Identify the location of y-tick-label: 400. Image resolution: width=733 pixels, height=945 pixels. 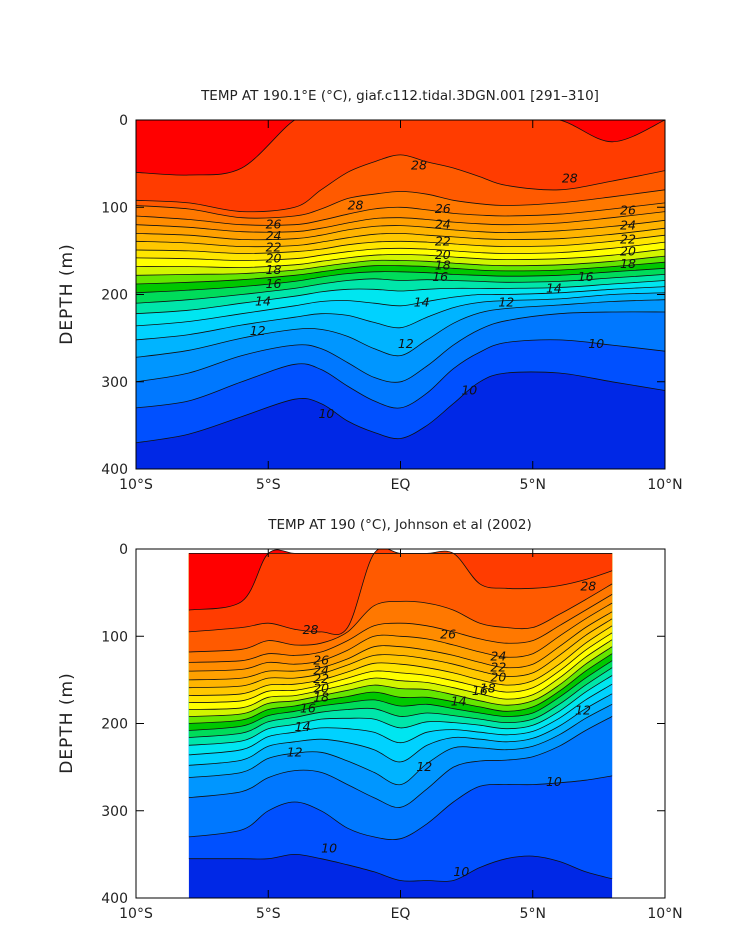
(114, 470).